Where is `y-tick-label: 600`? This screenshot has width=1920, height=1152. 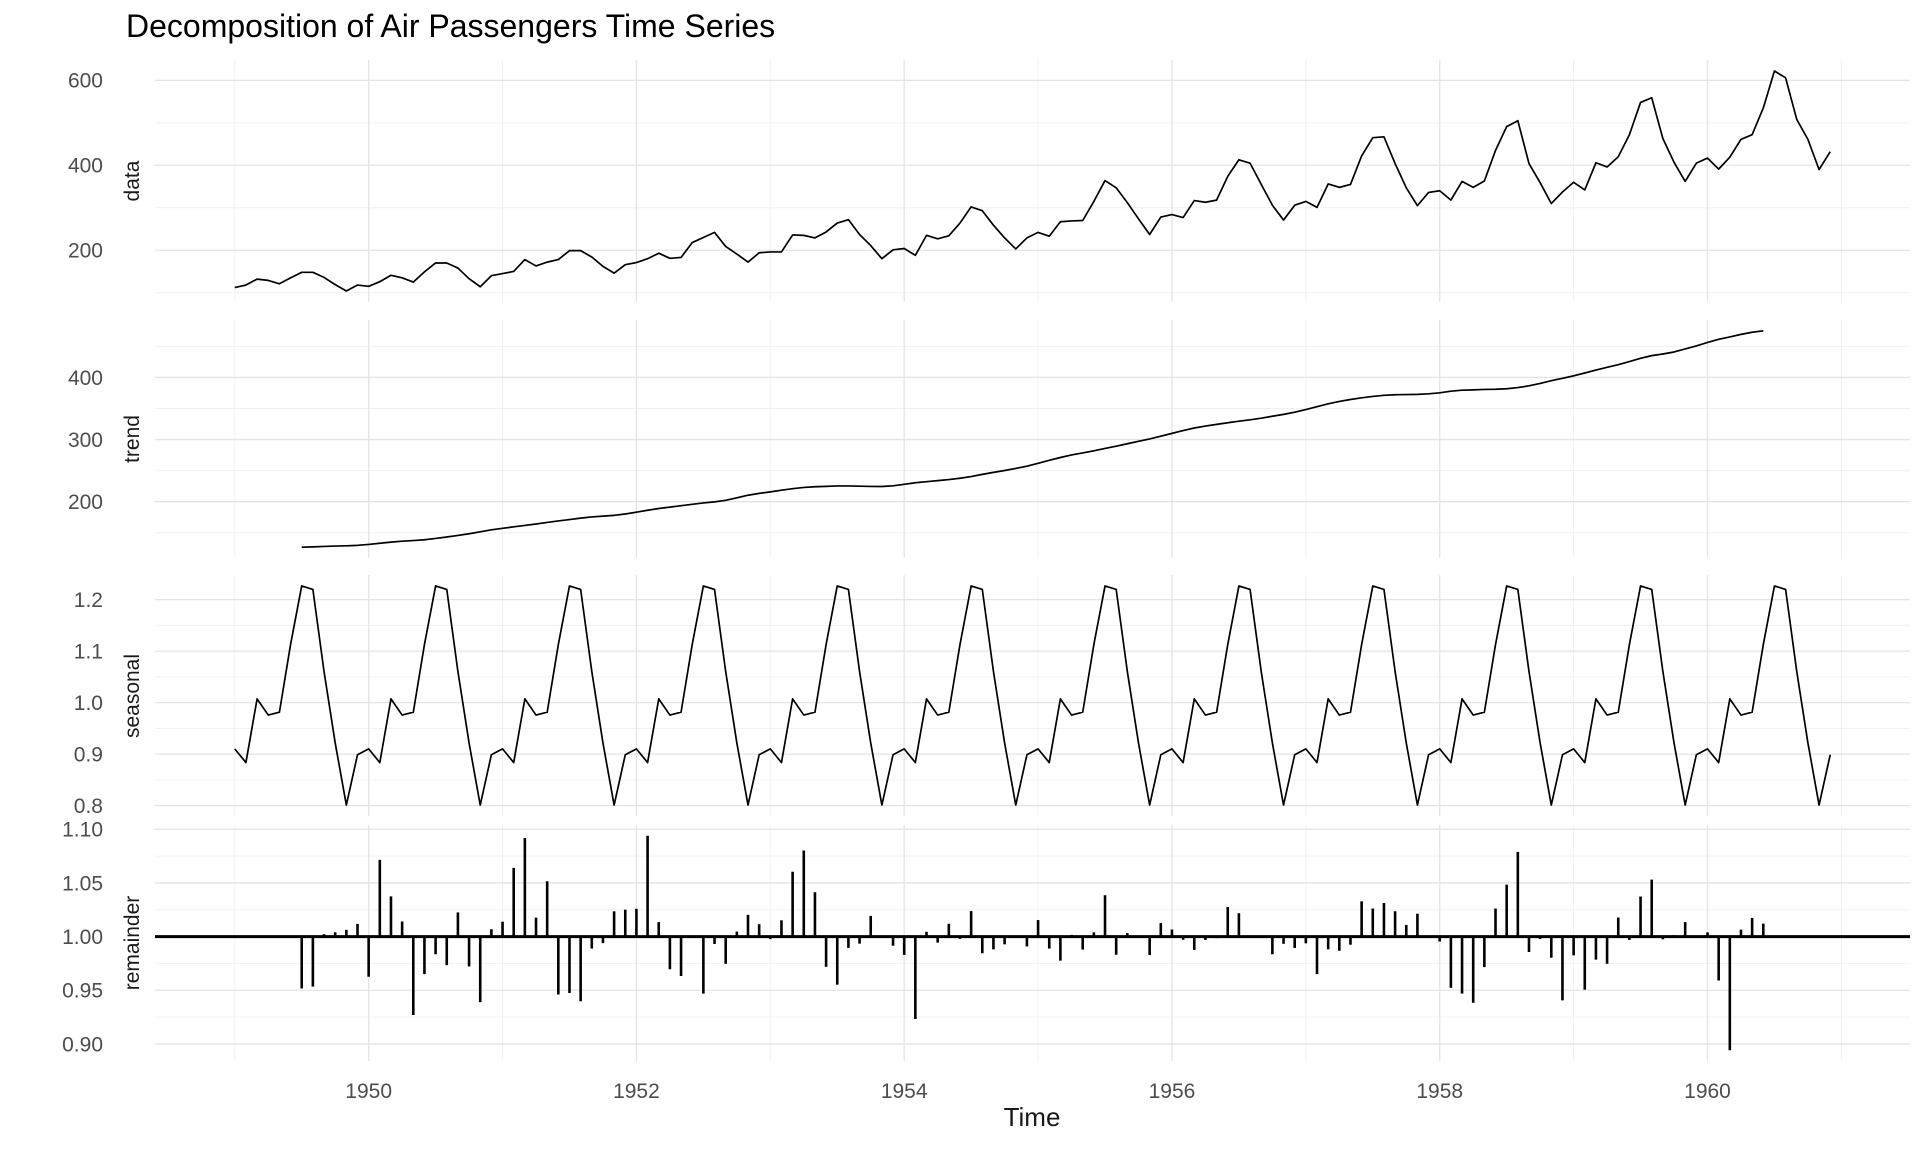
y-tick-label: 600 is located at coordinates (85, 81).